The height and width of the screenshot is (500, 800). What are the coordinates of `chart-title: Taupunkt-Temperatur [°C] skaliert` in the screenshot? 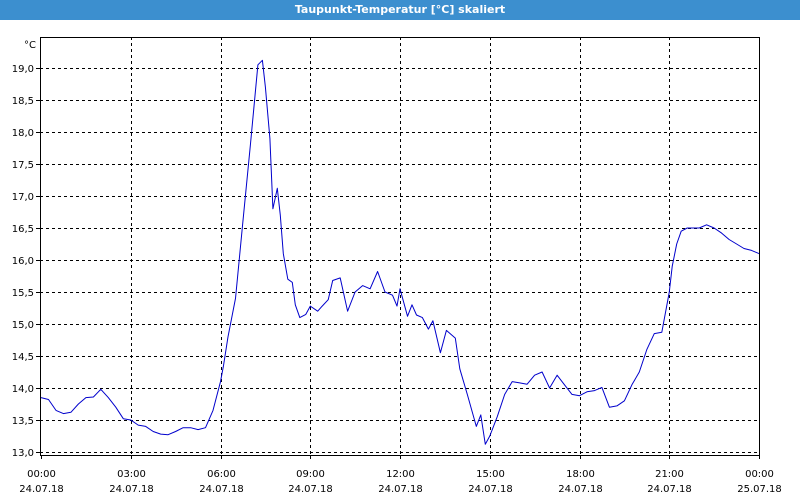 It's located at (400, 9).